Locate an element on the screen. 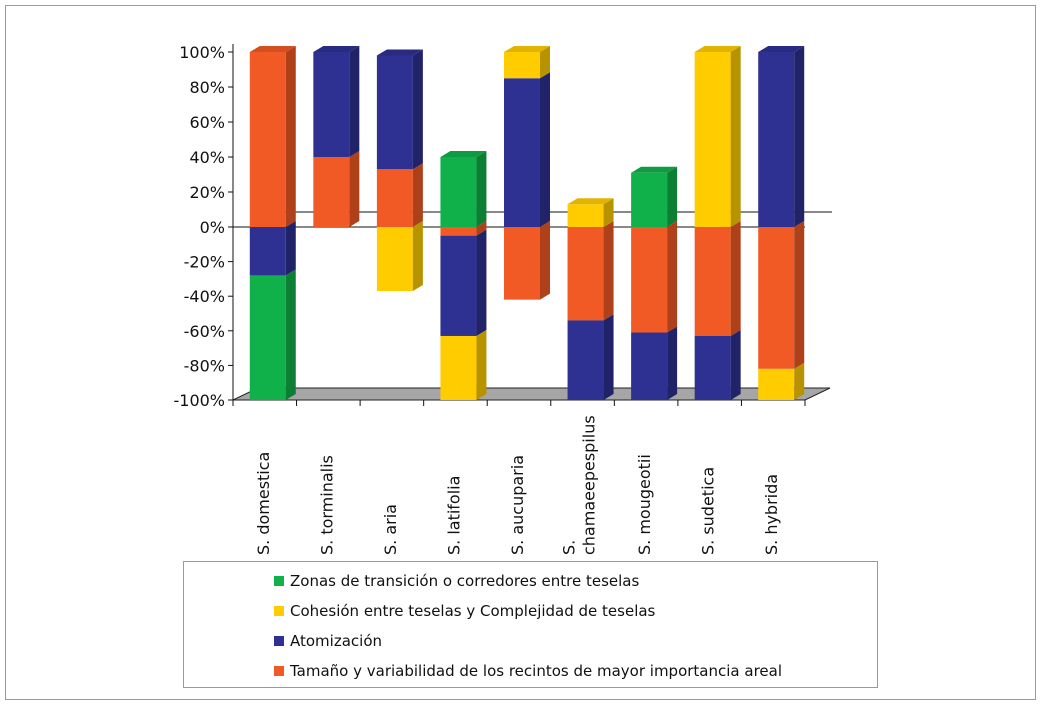 The width and height of the screenshot is (1043, 707). x-axis-label-line: S. domestica is located at coordinates (263, 503).